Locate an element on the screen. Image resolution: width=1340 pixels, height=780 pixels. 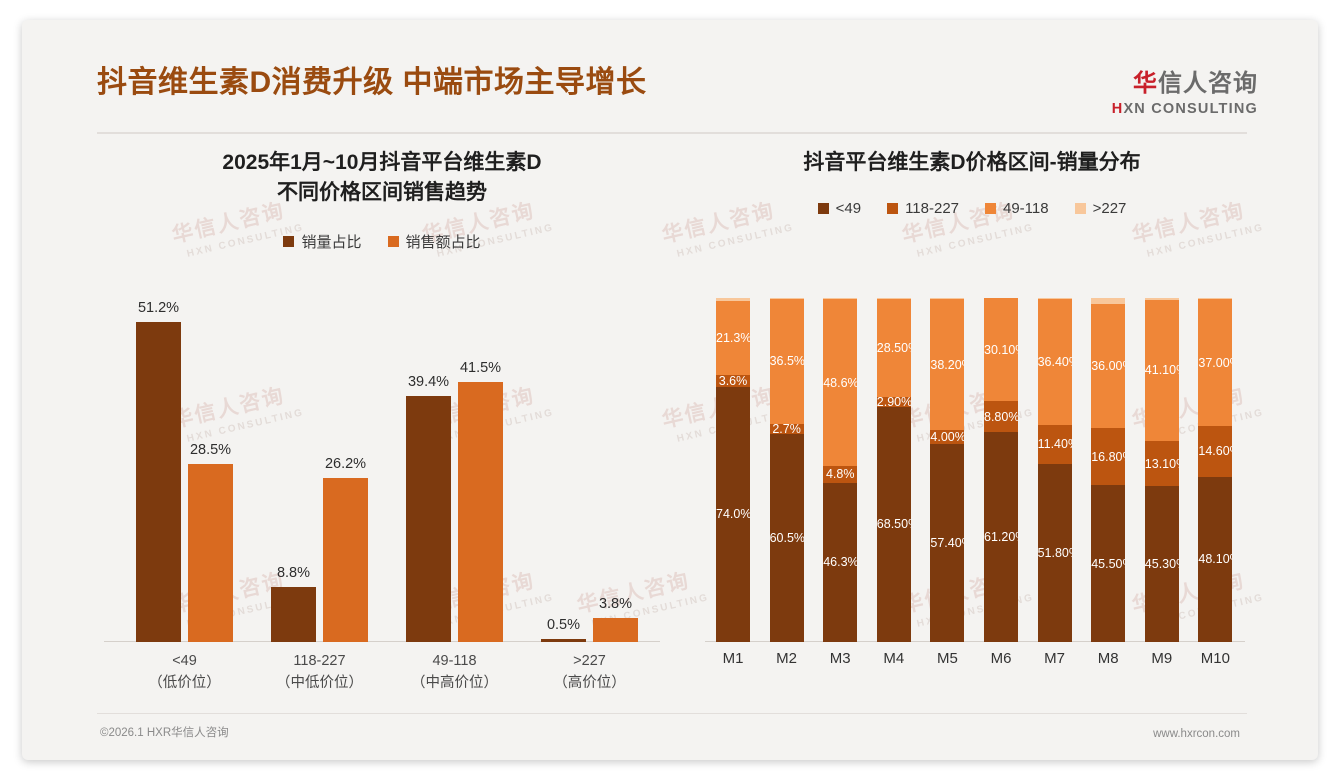
stack-segment-118-227-M6: 8.80% is located at coordinates (1001, 416).